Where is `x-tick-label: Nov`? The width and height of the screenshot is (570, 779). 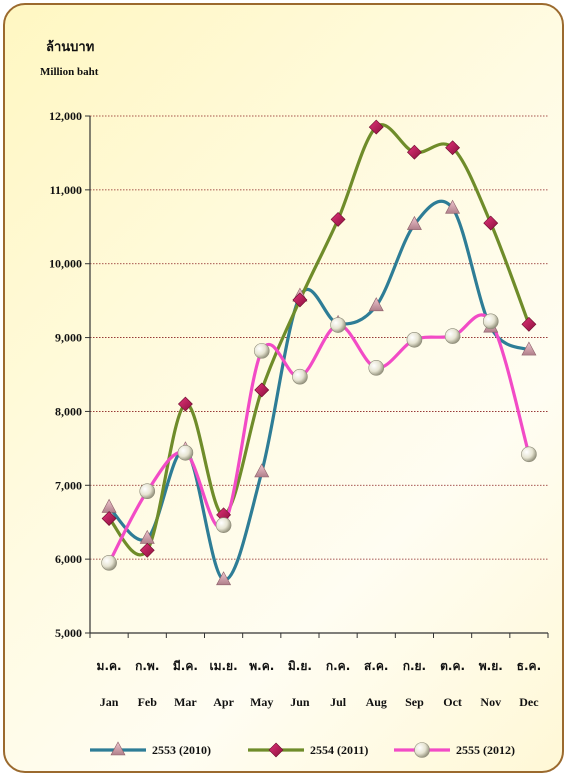 x-tick-label: Nov is located at coordinates (490, 702).